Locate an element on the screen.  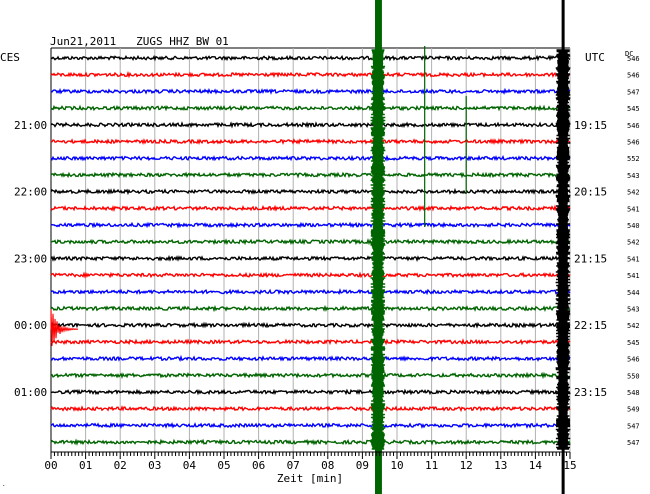
row-dc-value: 544 is located at coordinates (633, 293).